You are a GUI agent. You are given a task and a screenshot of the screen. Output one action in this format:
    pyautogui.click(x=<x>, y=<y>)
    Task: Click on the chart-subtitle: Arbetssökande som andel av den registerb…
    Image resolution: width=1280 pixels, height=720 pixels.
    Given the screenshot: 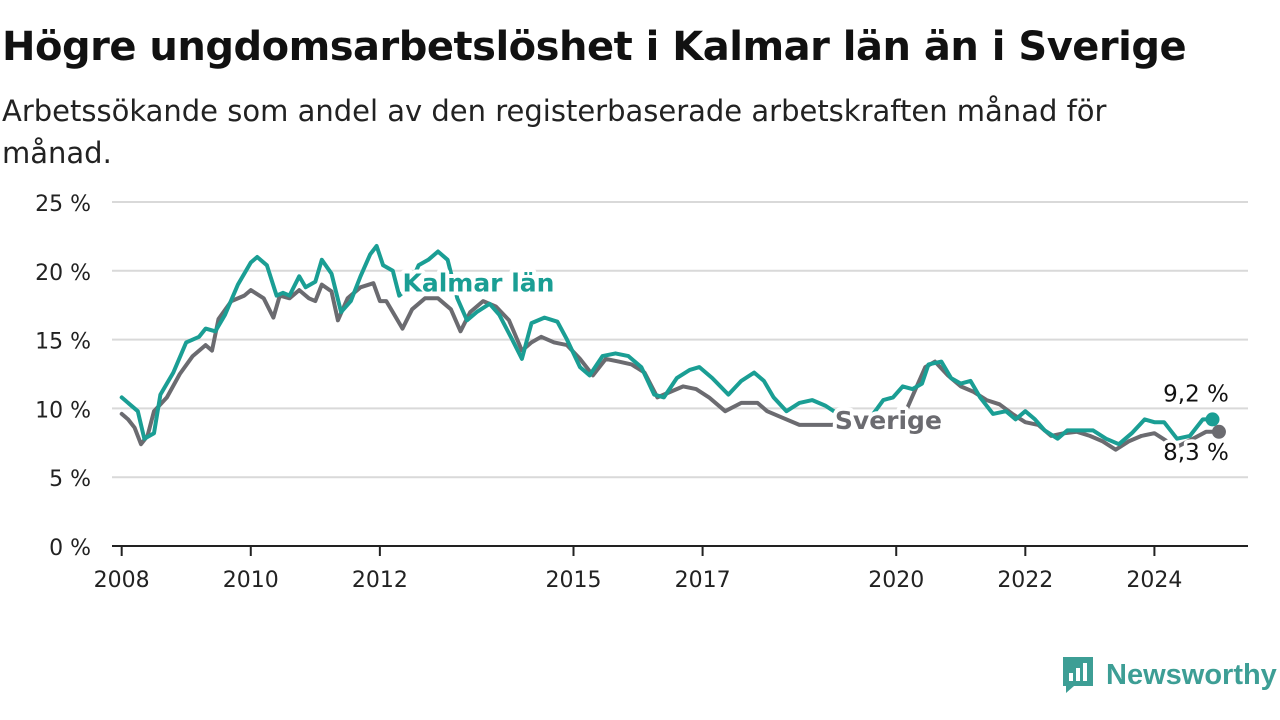 What is the action you would take?
    pyautogui.click(x=554, y=132)
    